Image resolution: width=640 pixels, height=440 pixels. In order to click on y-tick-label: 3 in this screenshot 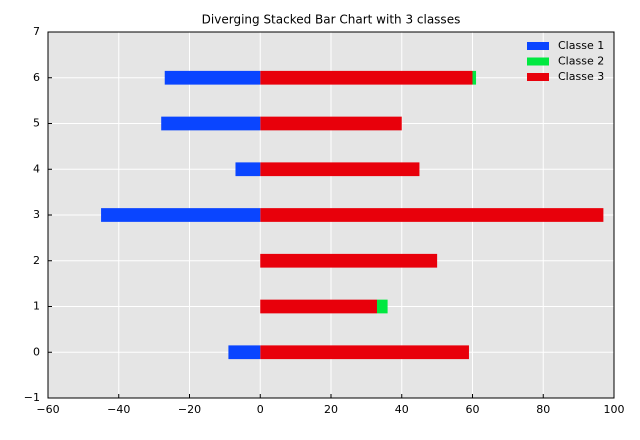, I will do `click(36, 214)`.